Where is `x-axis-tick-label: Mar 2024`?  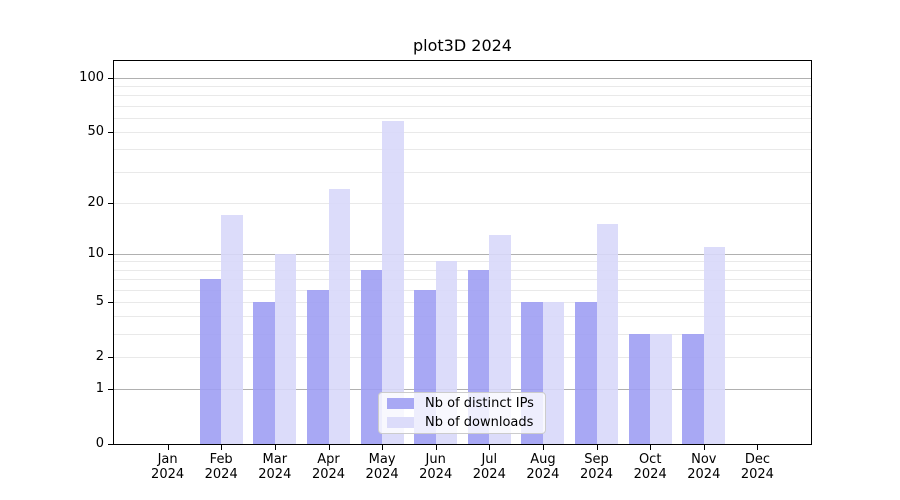
x-axis-tick-label: Mar 2024 is located at coordinates (275, 467).